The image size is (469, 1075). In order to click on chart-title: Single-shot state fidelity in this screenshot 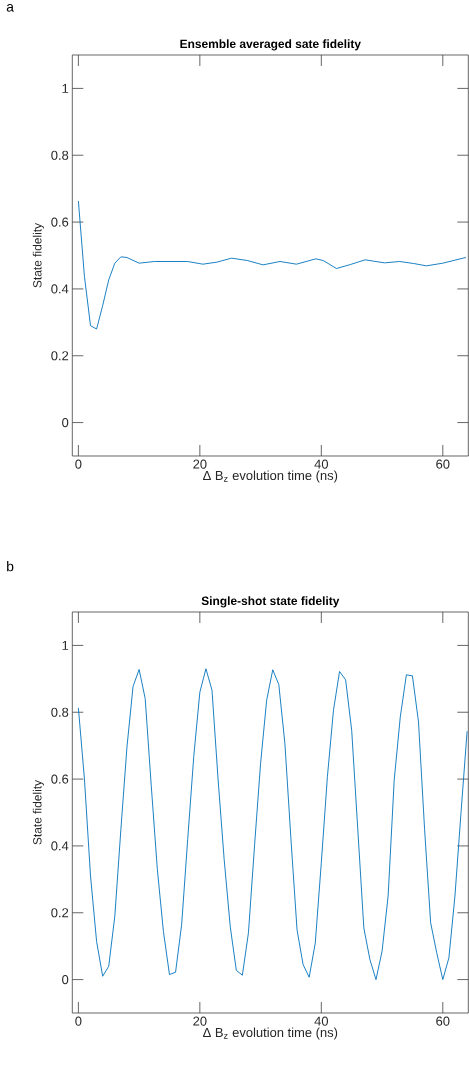, I will do `click(270, 602)`.